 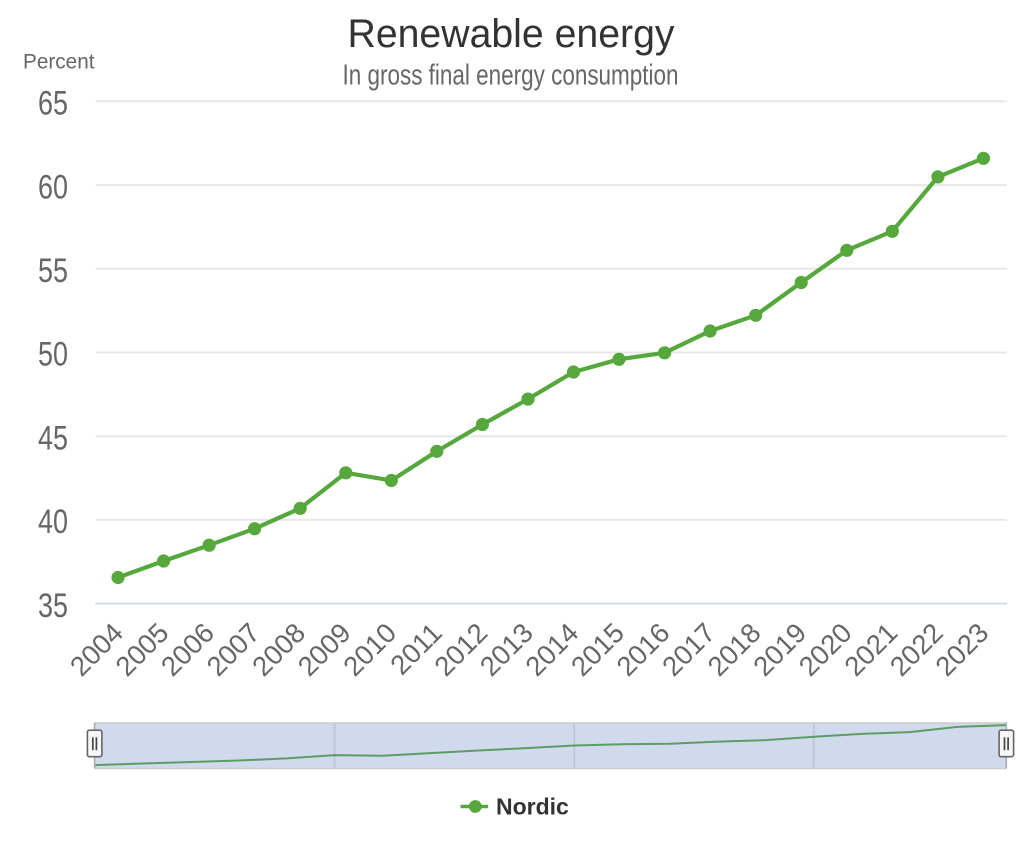 I want to click on svg-text: 35, so click(x=53, y=606).